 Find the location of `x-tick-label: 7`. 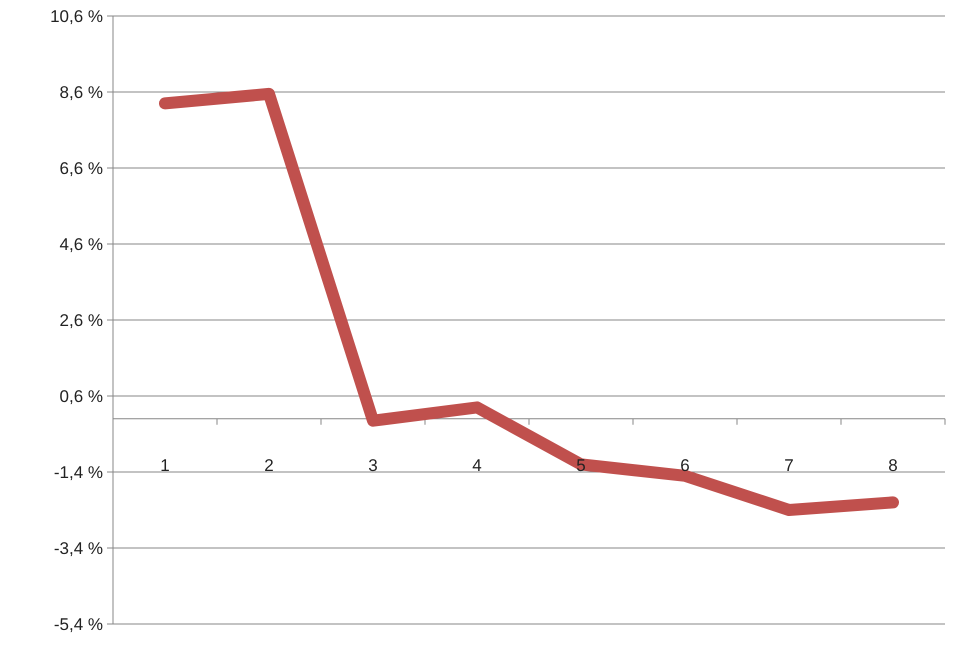

x-tick-label: 7 is located at coordinates (789, 465).